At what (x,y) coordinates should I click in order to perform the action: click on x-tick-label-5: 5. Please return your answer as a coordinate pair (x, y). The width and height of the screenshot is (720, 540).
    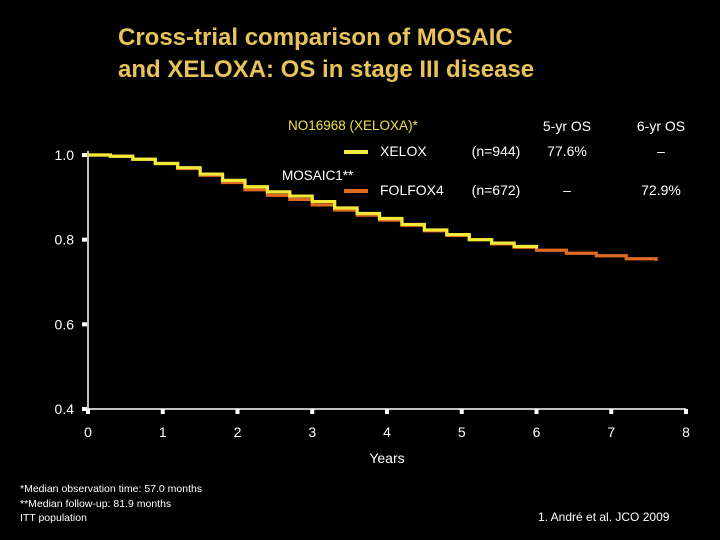
    Looking at the image, I should click on (462, 432).